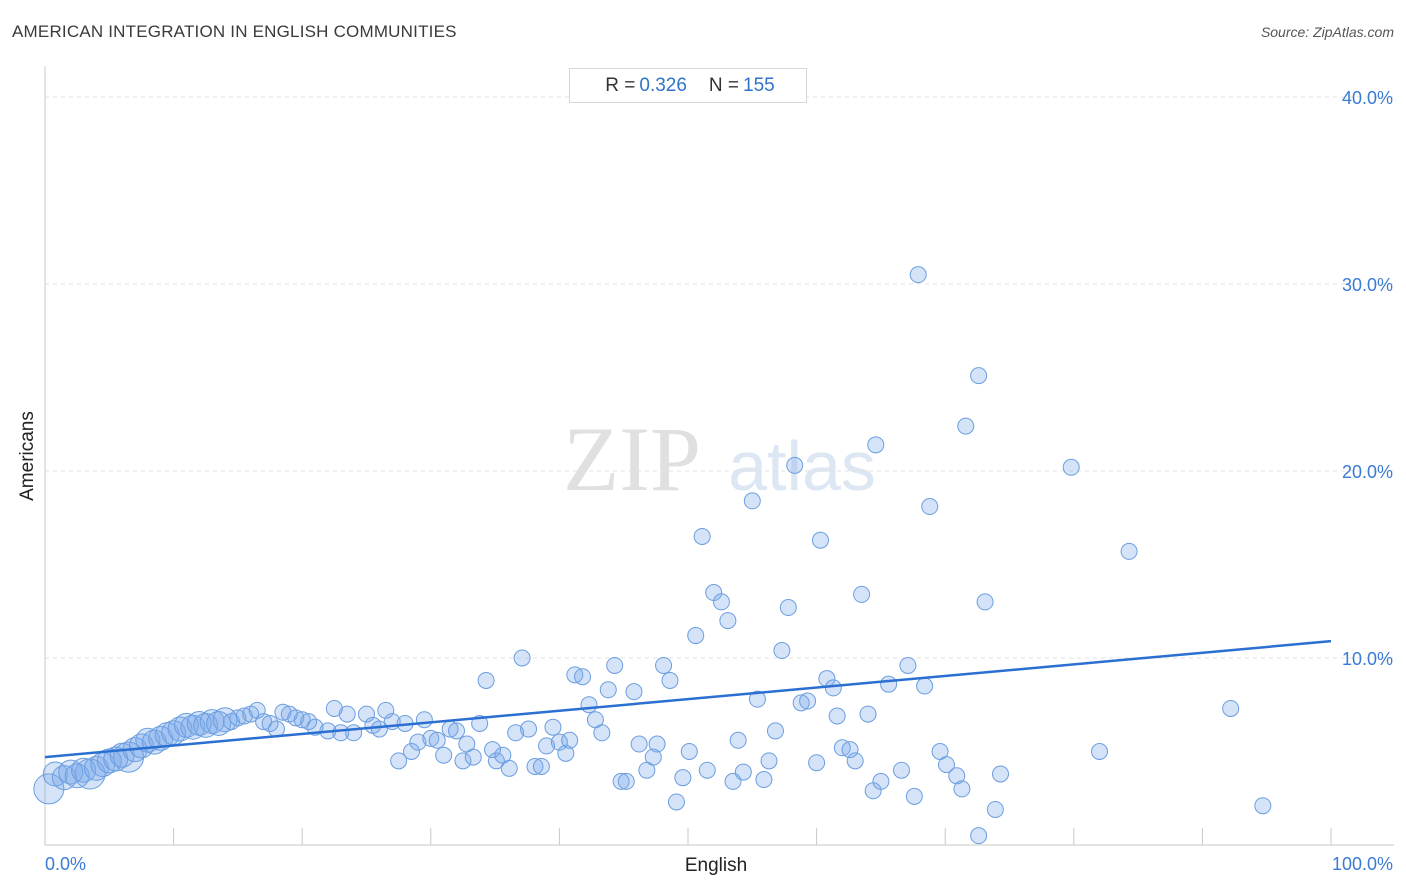  What do you see at coordinates (1367, 285) in the screenshot?
I see `y-tick-label: 30.0%` at bounding box center [1367, 285].